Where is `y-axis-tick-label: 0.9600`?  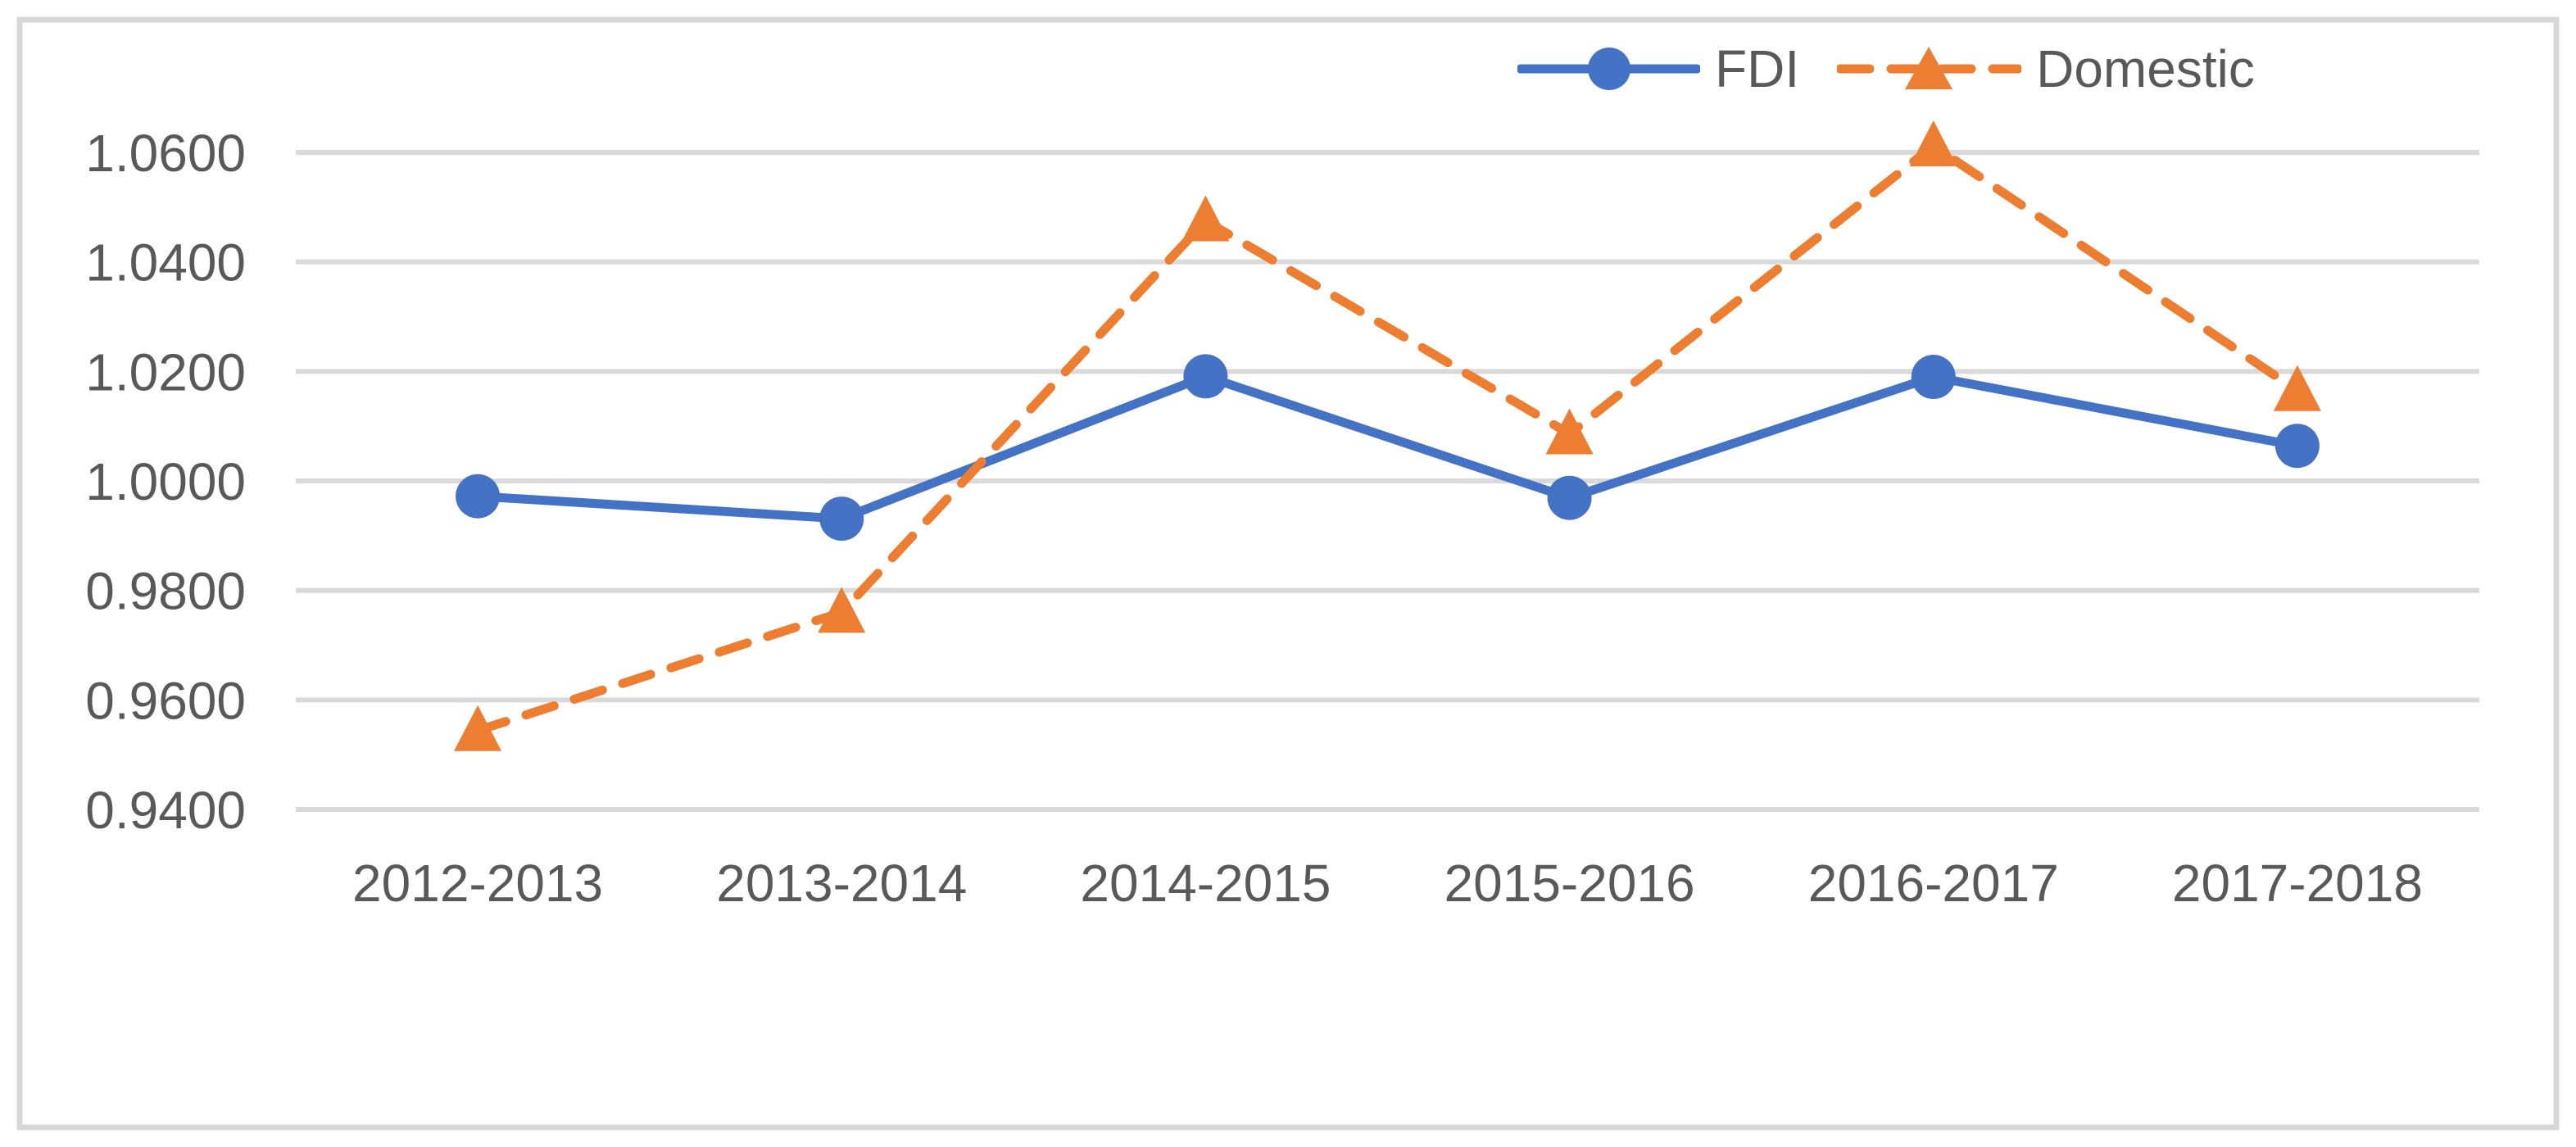
y-axis-tick-label: 0.9600 is located at coordinates (165, 700).